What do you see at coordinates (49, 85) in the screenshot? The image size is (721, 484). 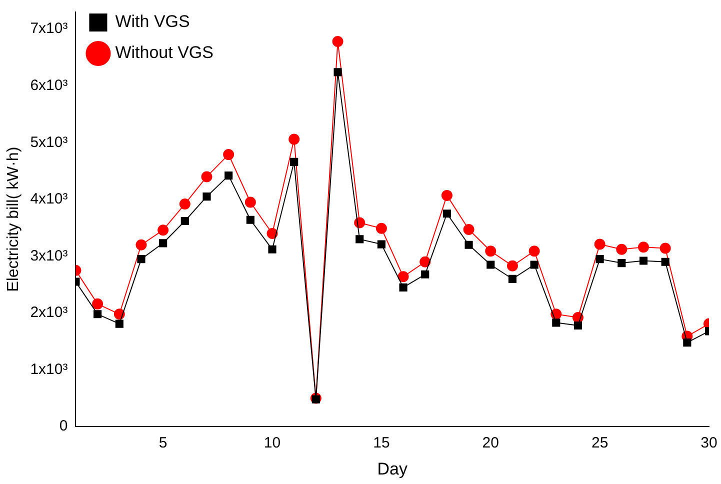 I see `y-tick-label: 6x10³` at bounding box center [49, 85].